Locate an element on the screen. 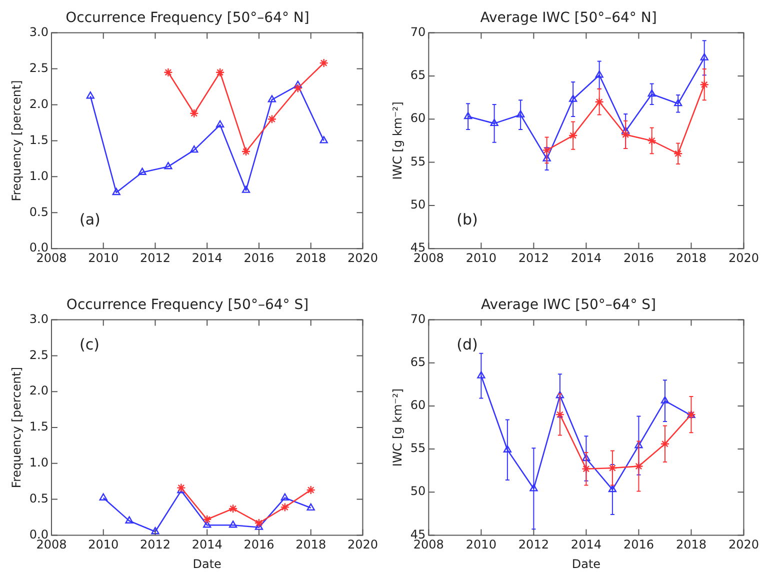  annotation: (c) is located at coordinates (89, 345).